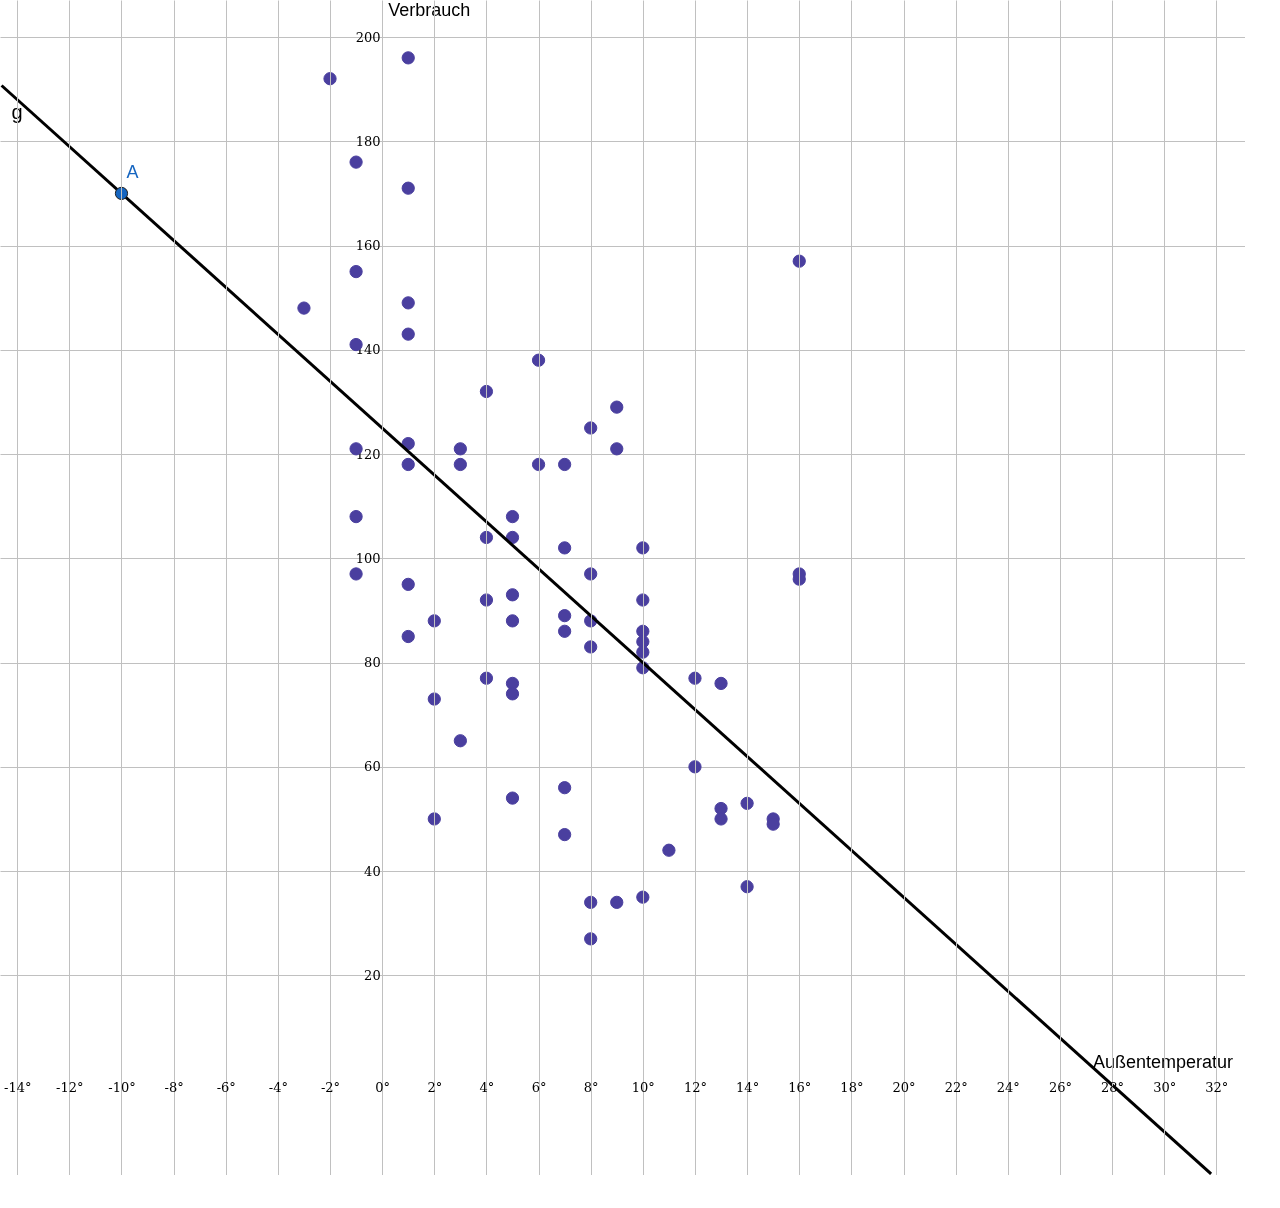 The width and height of the screenshot is (1280, 1208). What do you see at coordinates (1217, 1088) in the screenshot?
I see `x-tick-label: 32°` at bounding box center [1217, 1088].